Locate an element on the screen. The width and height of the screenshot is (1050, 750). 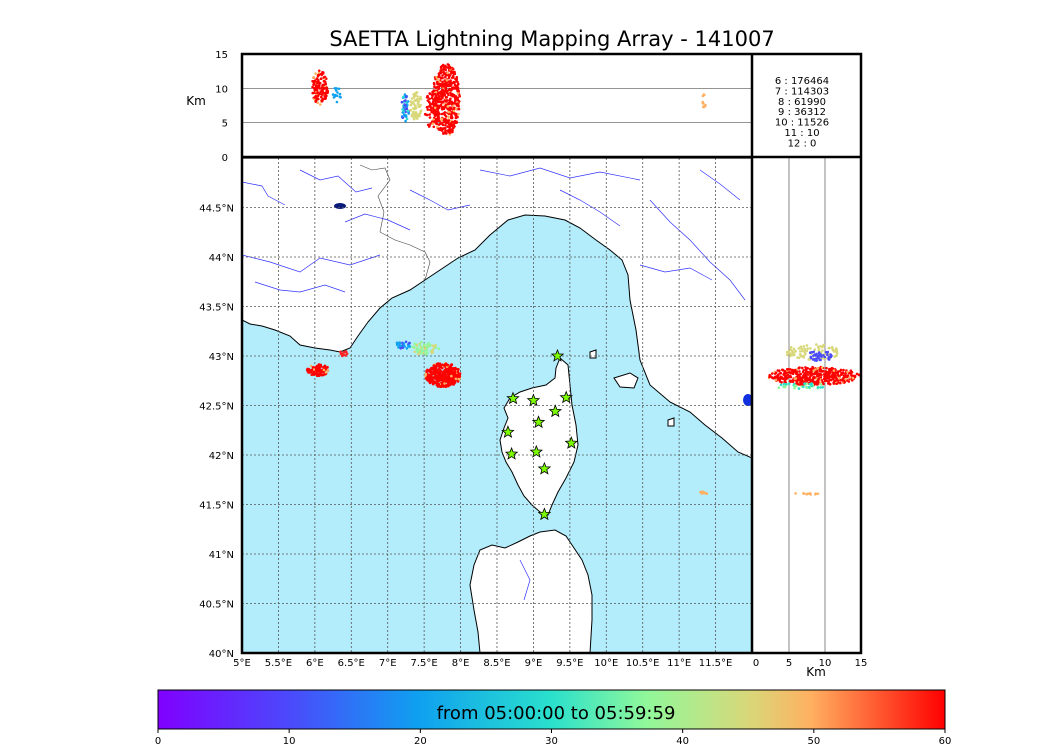
capraia-island is located at coordinates (593, 354).